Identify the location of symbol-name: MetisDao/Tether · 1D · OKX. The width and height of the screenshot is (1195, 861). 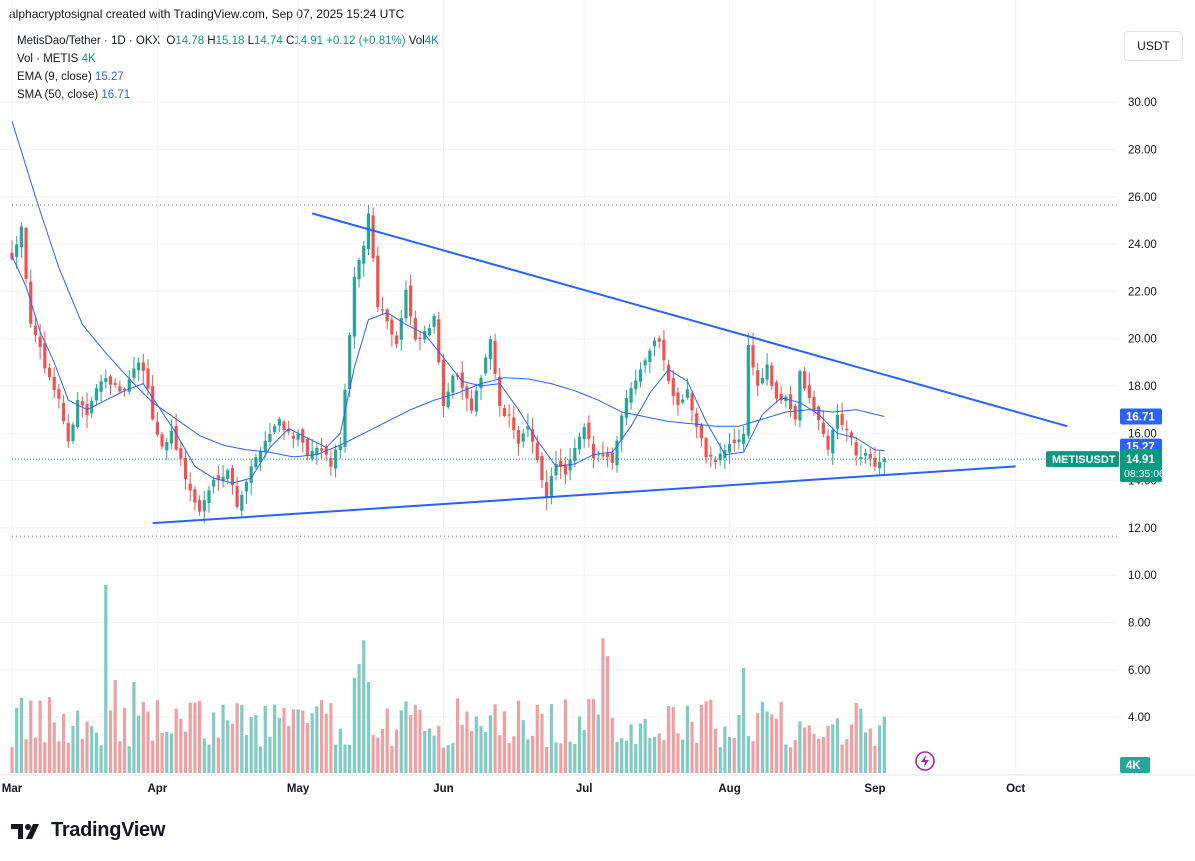
(89, 41).